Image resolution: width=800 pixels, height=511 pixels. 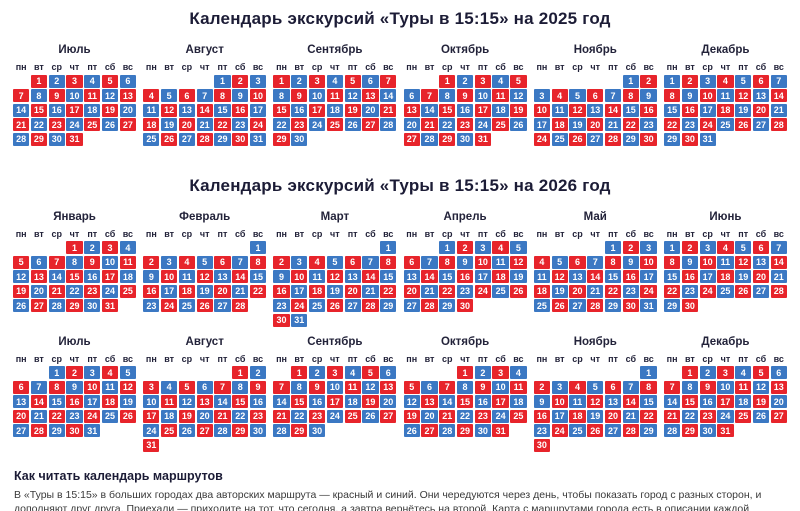 What do you see at coordinates (352, 110) in the screenshot?
I see `day-cell-red: 19` at bounding box center [352, 110].